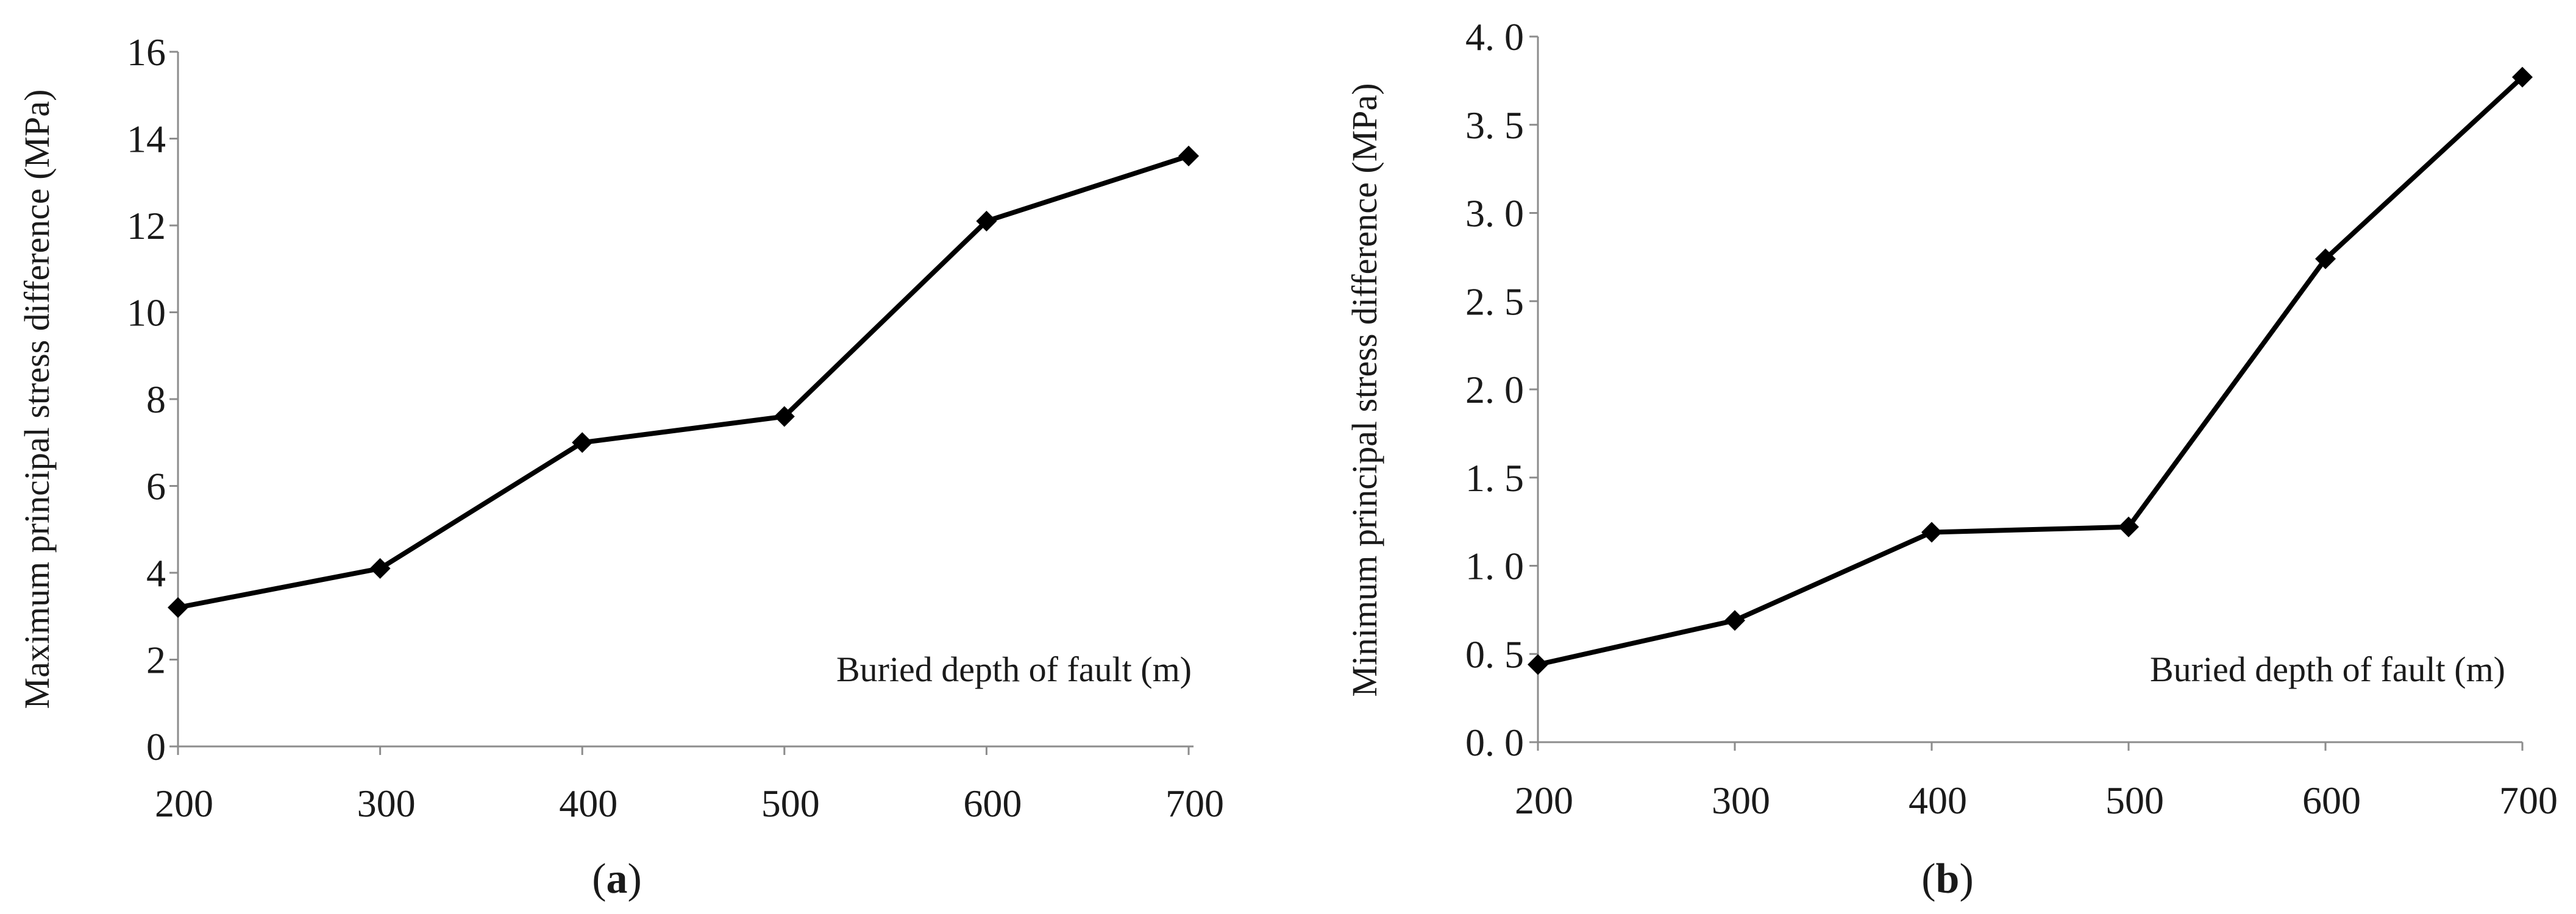 Image resolution: width=2576 pixels, height=914 pixels. What do you see at coordinates (156, 746) in the screenshot?
I see `y-tick-label: 0` at bounding box center [156, 746].